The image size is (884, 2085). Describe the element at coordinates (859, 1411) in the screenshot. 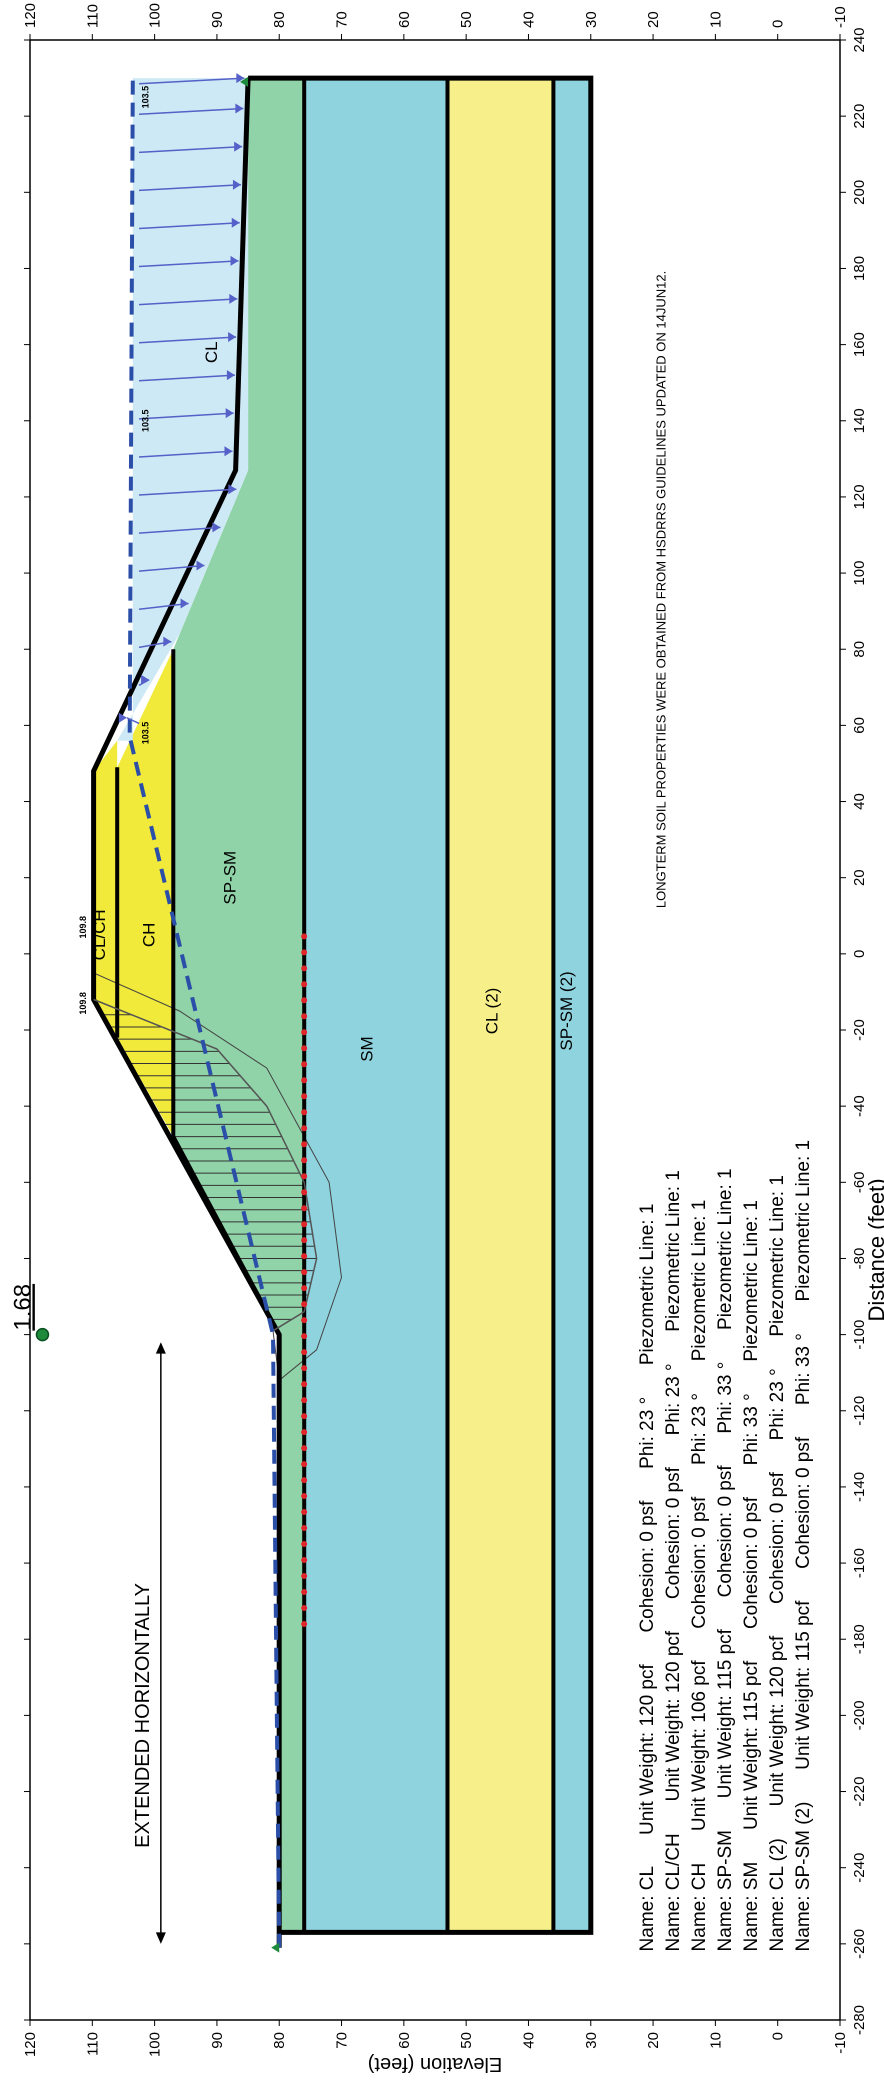

I see `x-tick-label: -120` at that location.